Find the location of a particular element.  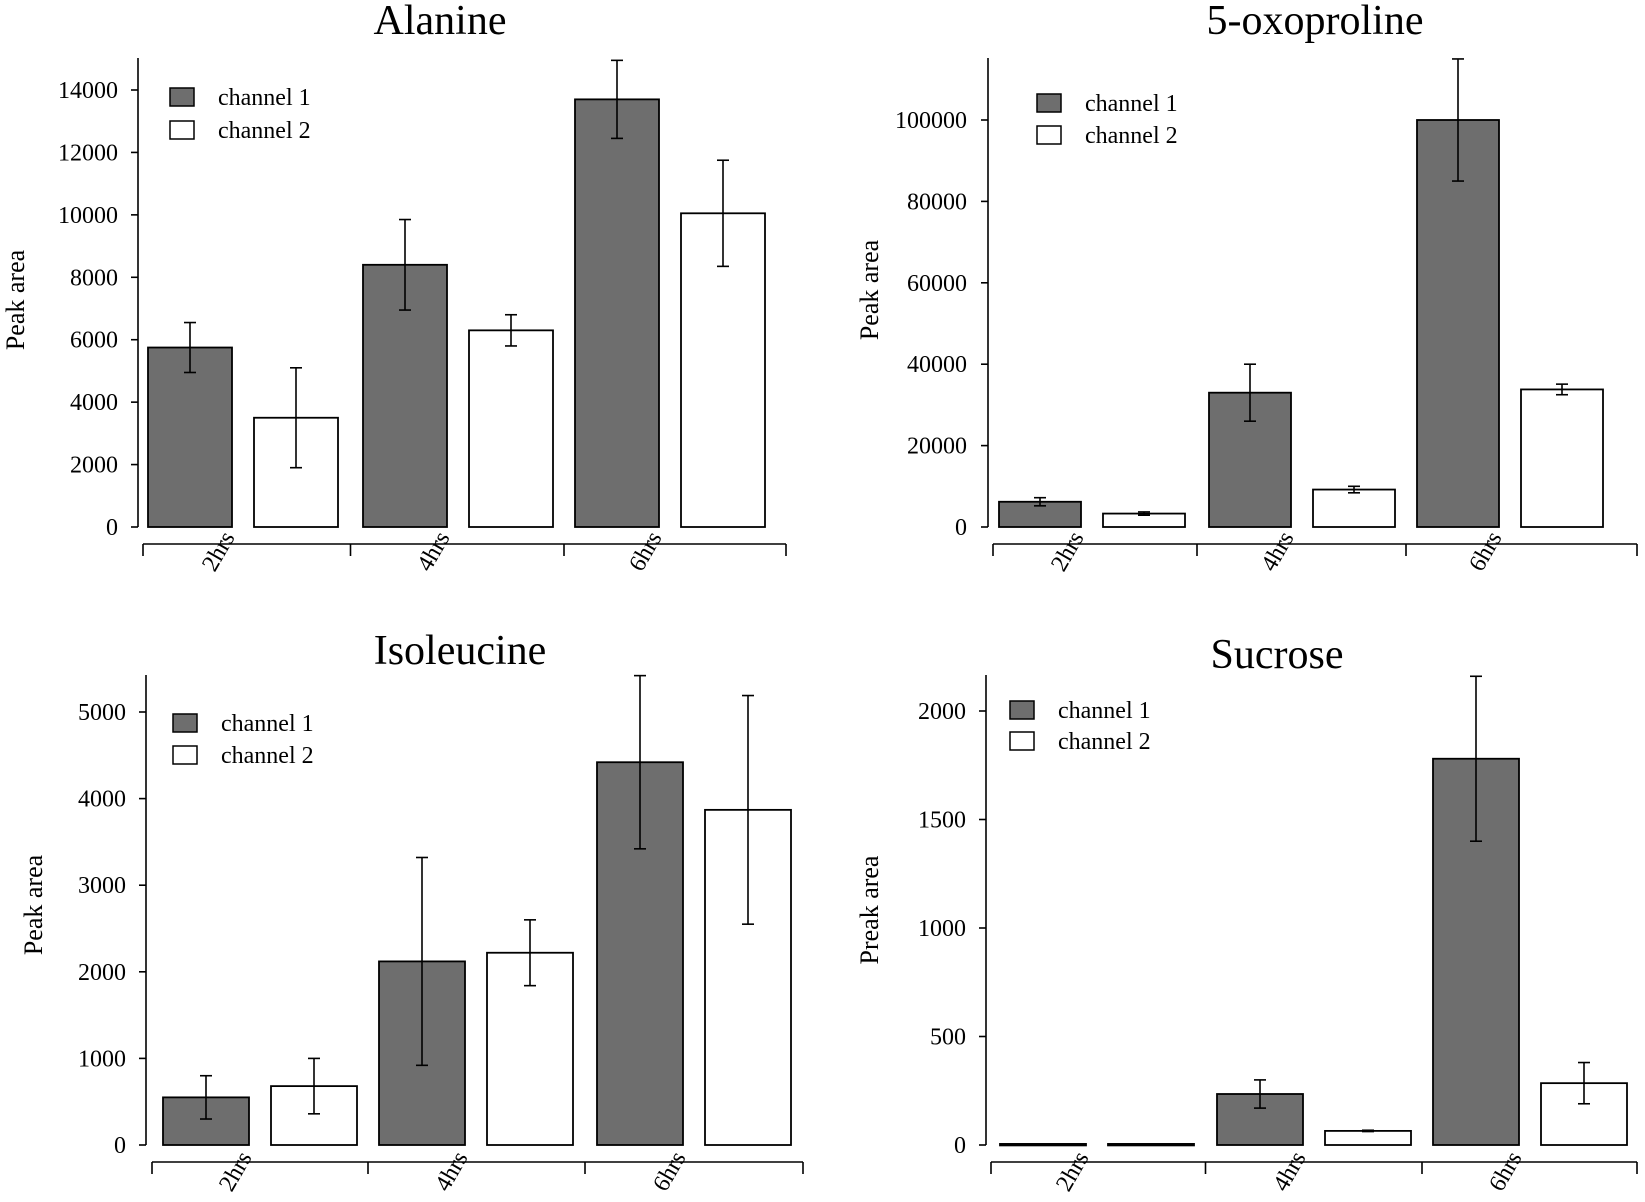

chart-title: Sucrose is located at coordinates (1277, 655).